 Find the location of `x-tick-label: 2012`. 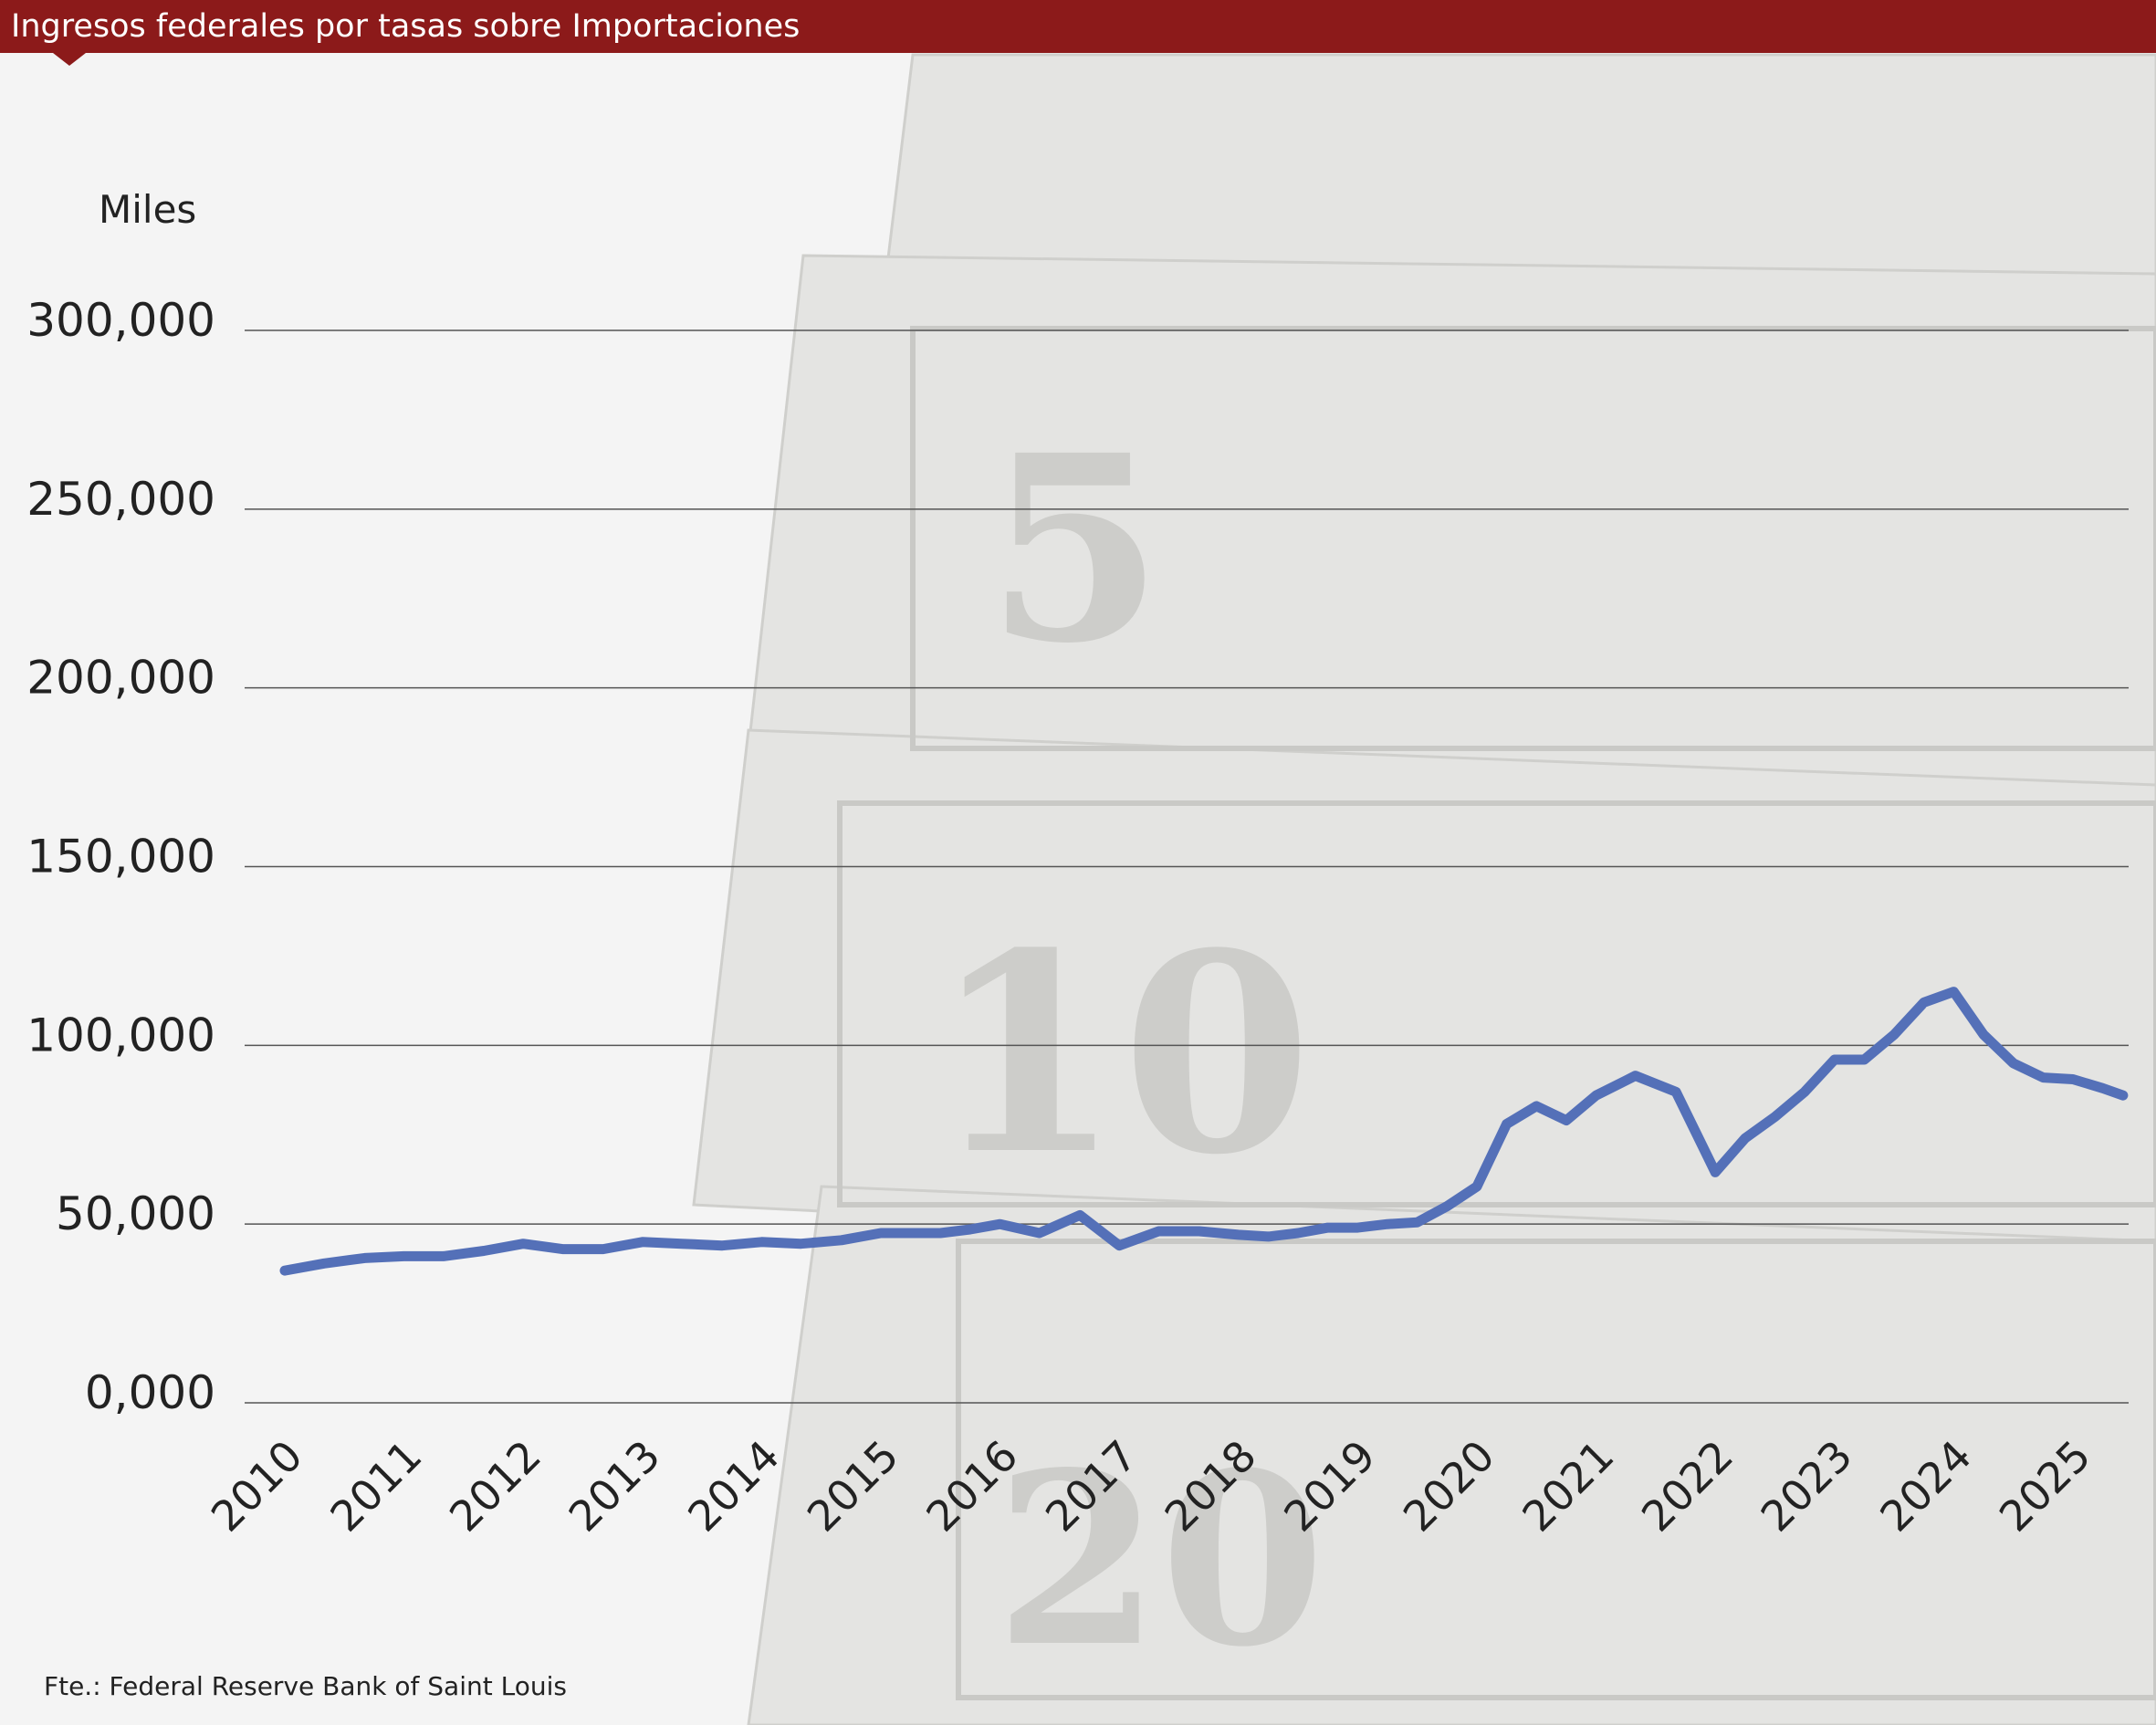

x-tick-label: 2012 is located at coordinates (495, 1486).